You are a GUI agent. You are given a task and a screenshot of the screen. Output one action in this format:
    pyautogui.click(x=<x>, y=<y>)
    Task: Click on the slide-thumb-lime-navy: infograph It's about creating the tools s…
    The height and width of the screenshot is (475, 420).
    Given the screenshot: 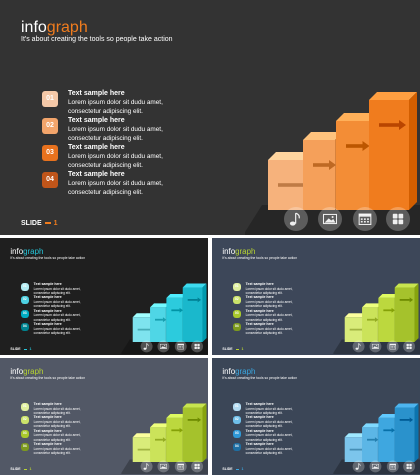 What is the action you would take?
    pyautogui.click(x=316, y=296)
    